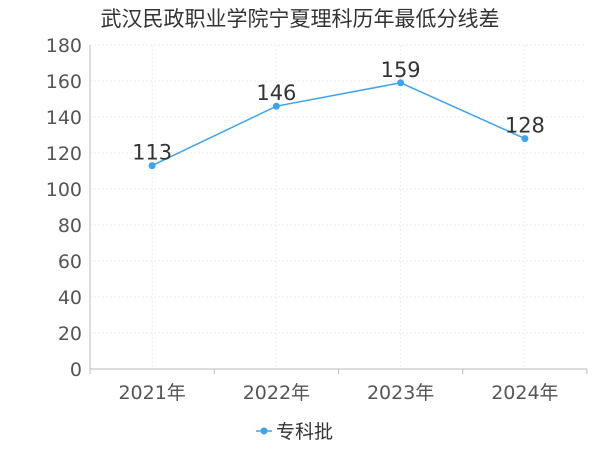 The width and height of the screenshot is (600, 450). What do you see at coordinates (300, 19) in the screenshot?
I see `chart-title: 武汉民政职业学院宁夏理科历年最低分线差` at bounding box center [300, 19].